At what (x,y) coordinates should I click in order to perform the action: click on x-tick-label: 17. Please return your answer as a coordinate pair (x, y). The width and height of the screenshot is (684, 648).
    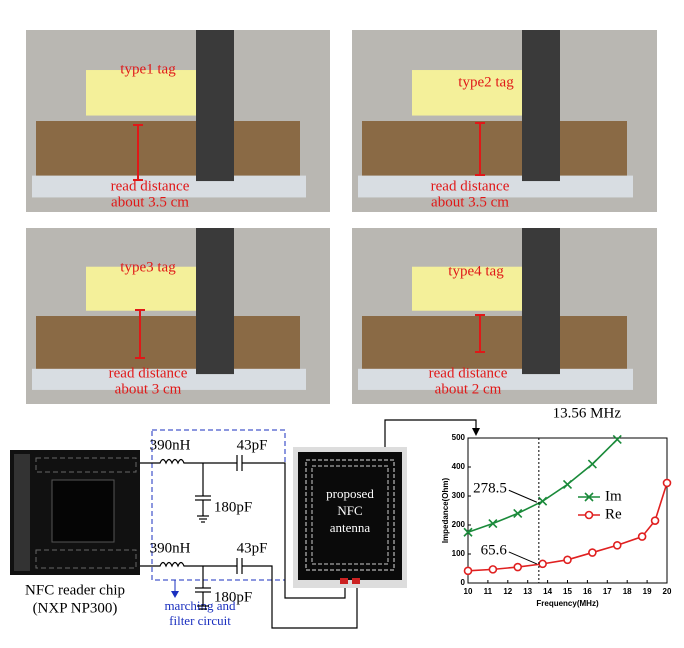
    Looking at the image, I should click on (607, 591).